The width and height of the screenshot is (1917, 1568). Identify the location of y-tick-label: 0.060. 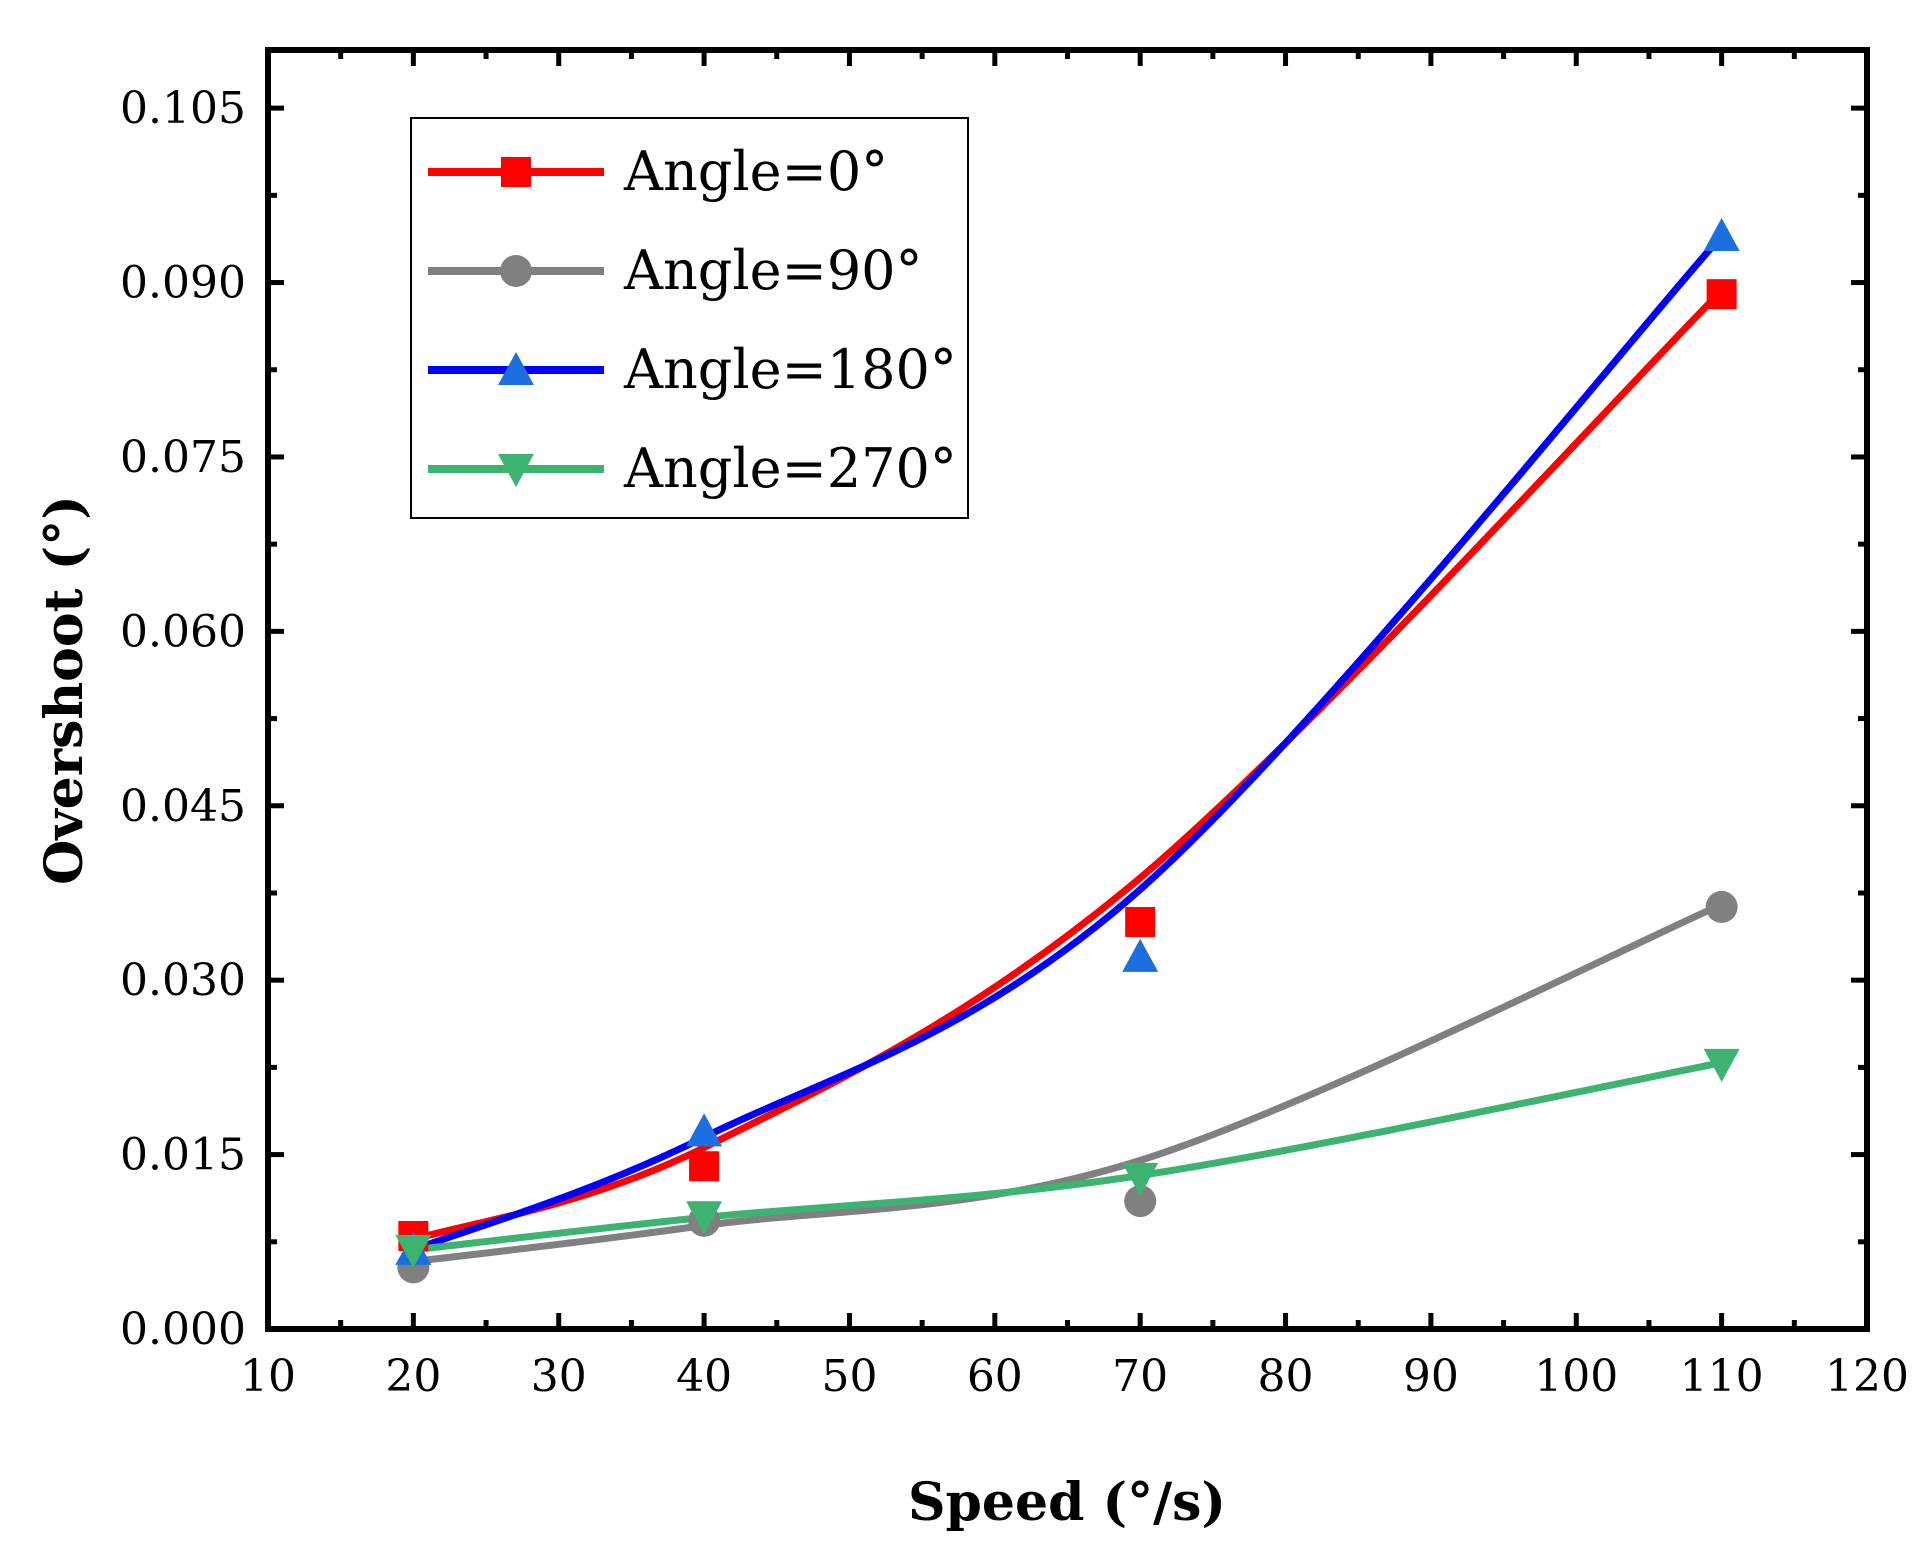
(183, 631).